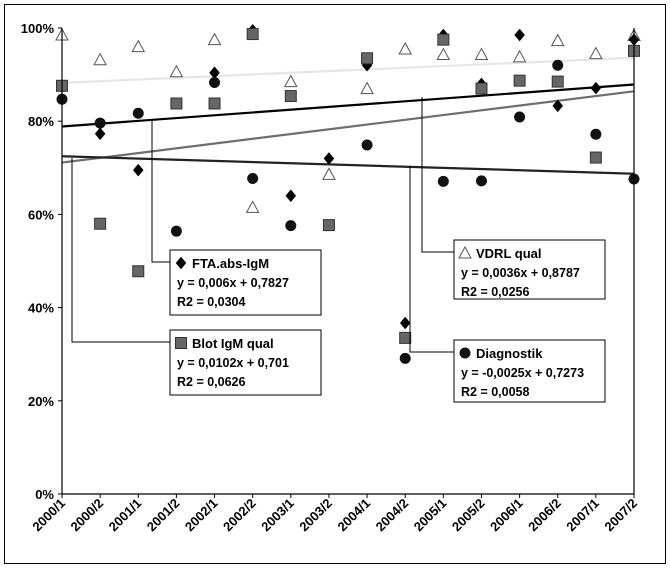 The image size is (670, 573). I want to click on y-tick-label: 100%, so click(38, 28).